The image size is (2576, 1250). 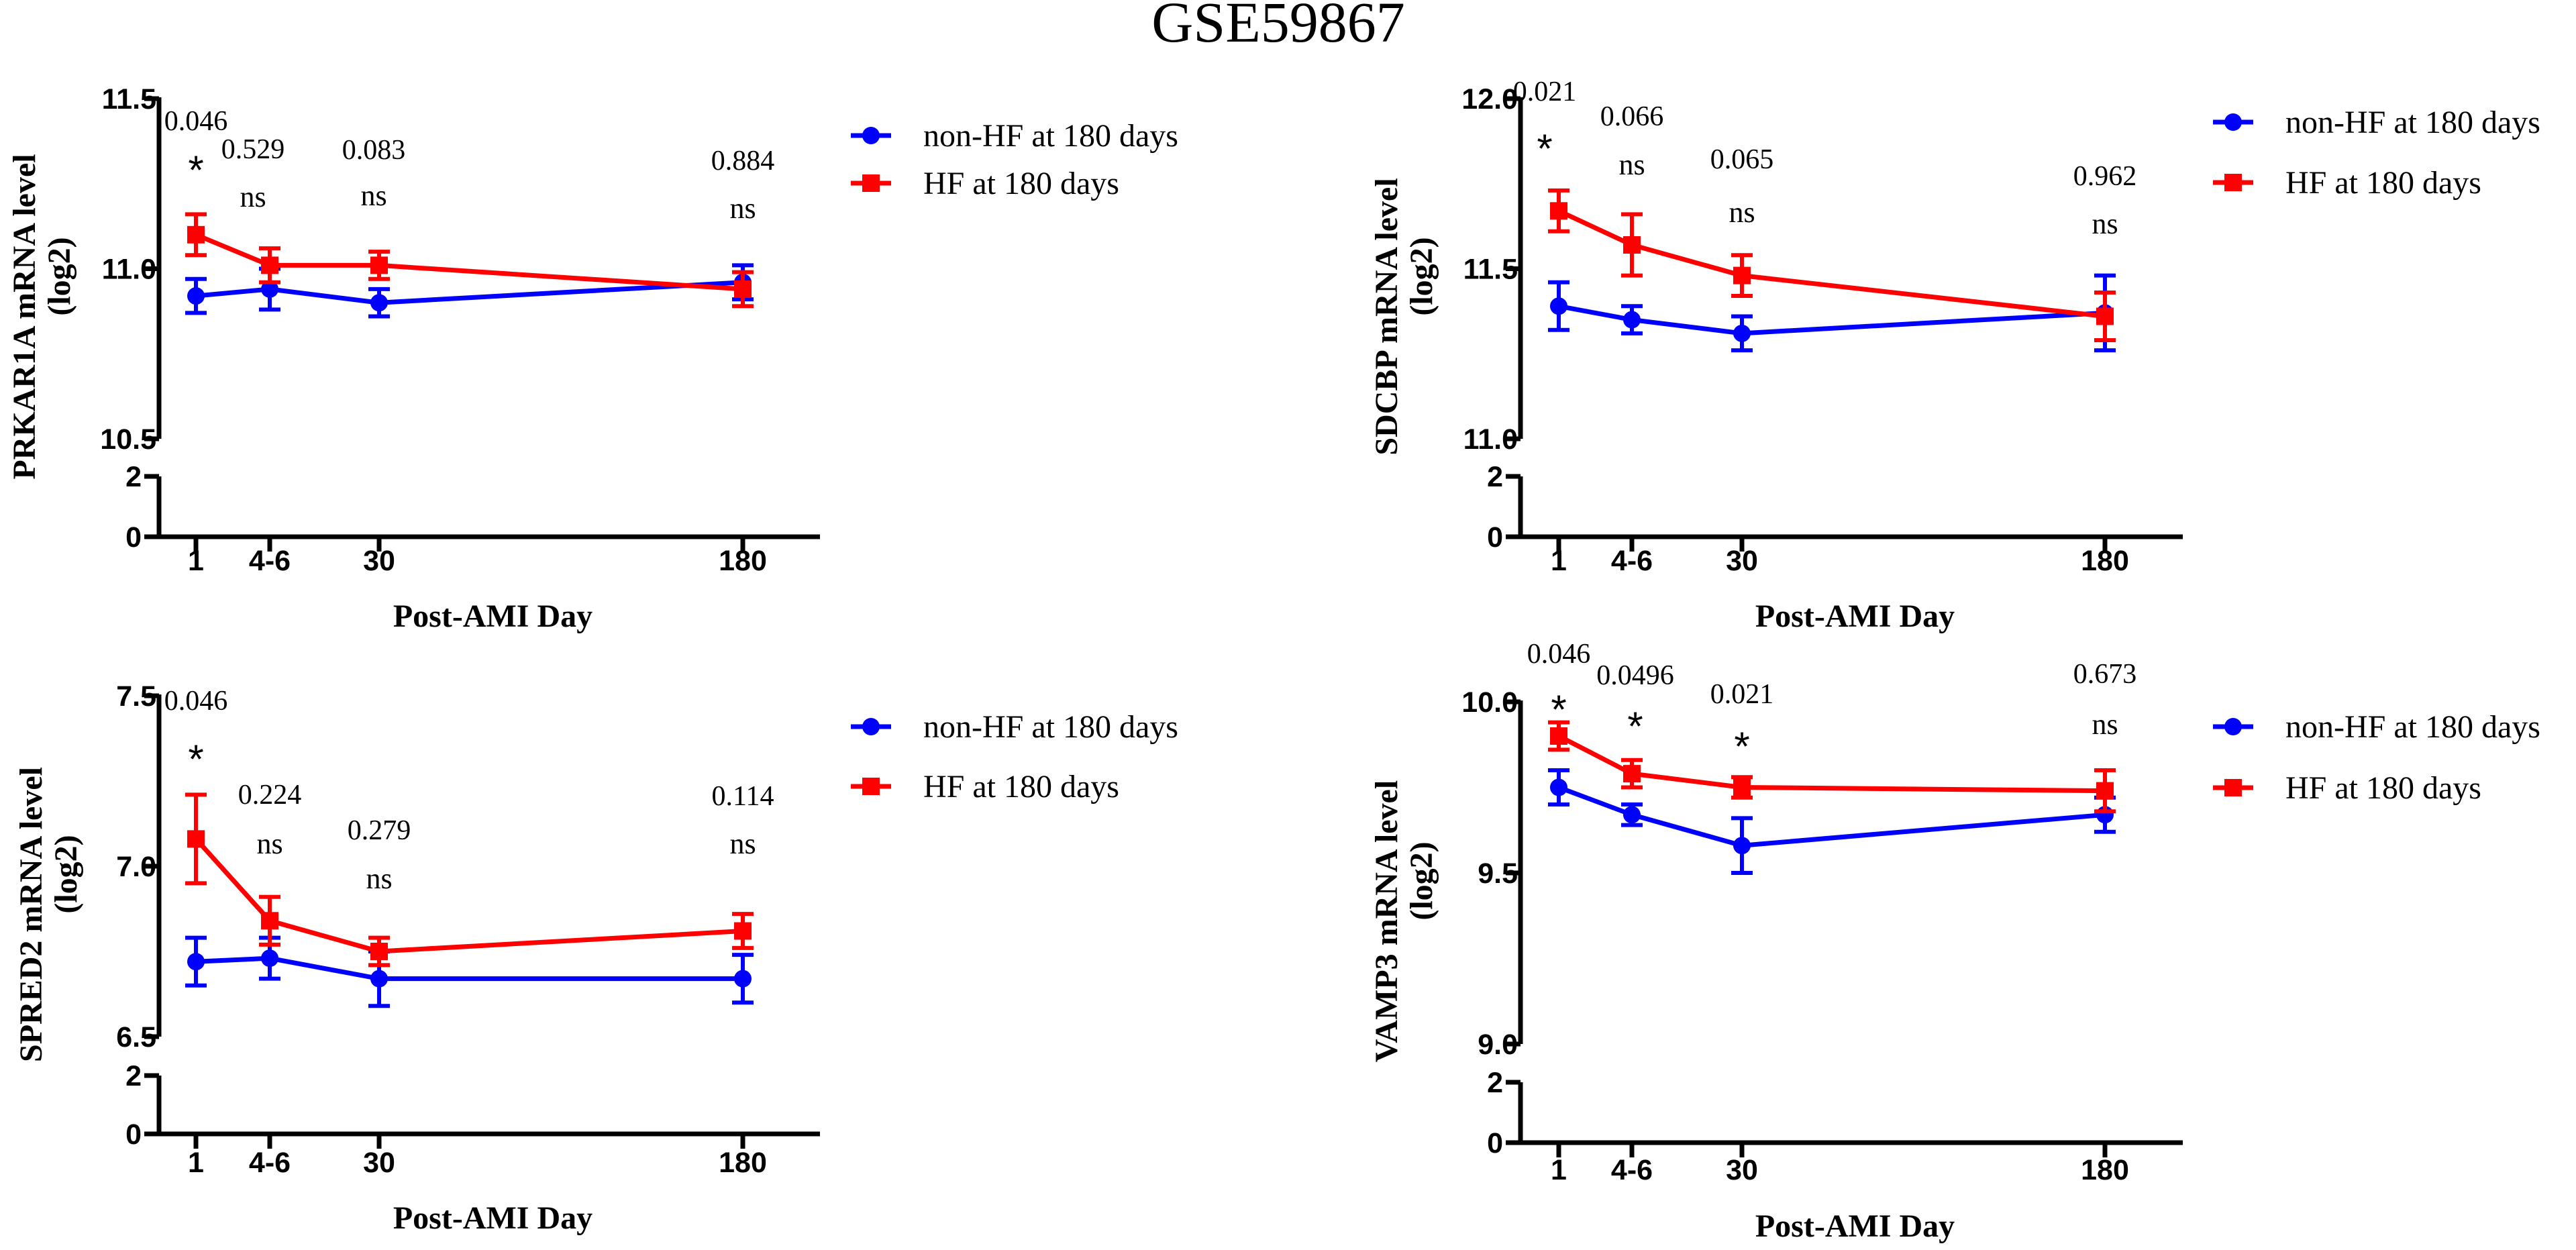 I want to click on p-value-label: 0.065, so click(x=1742, y=159).